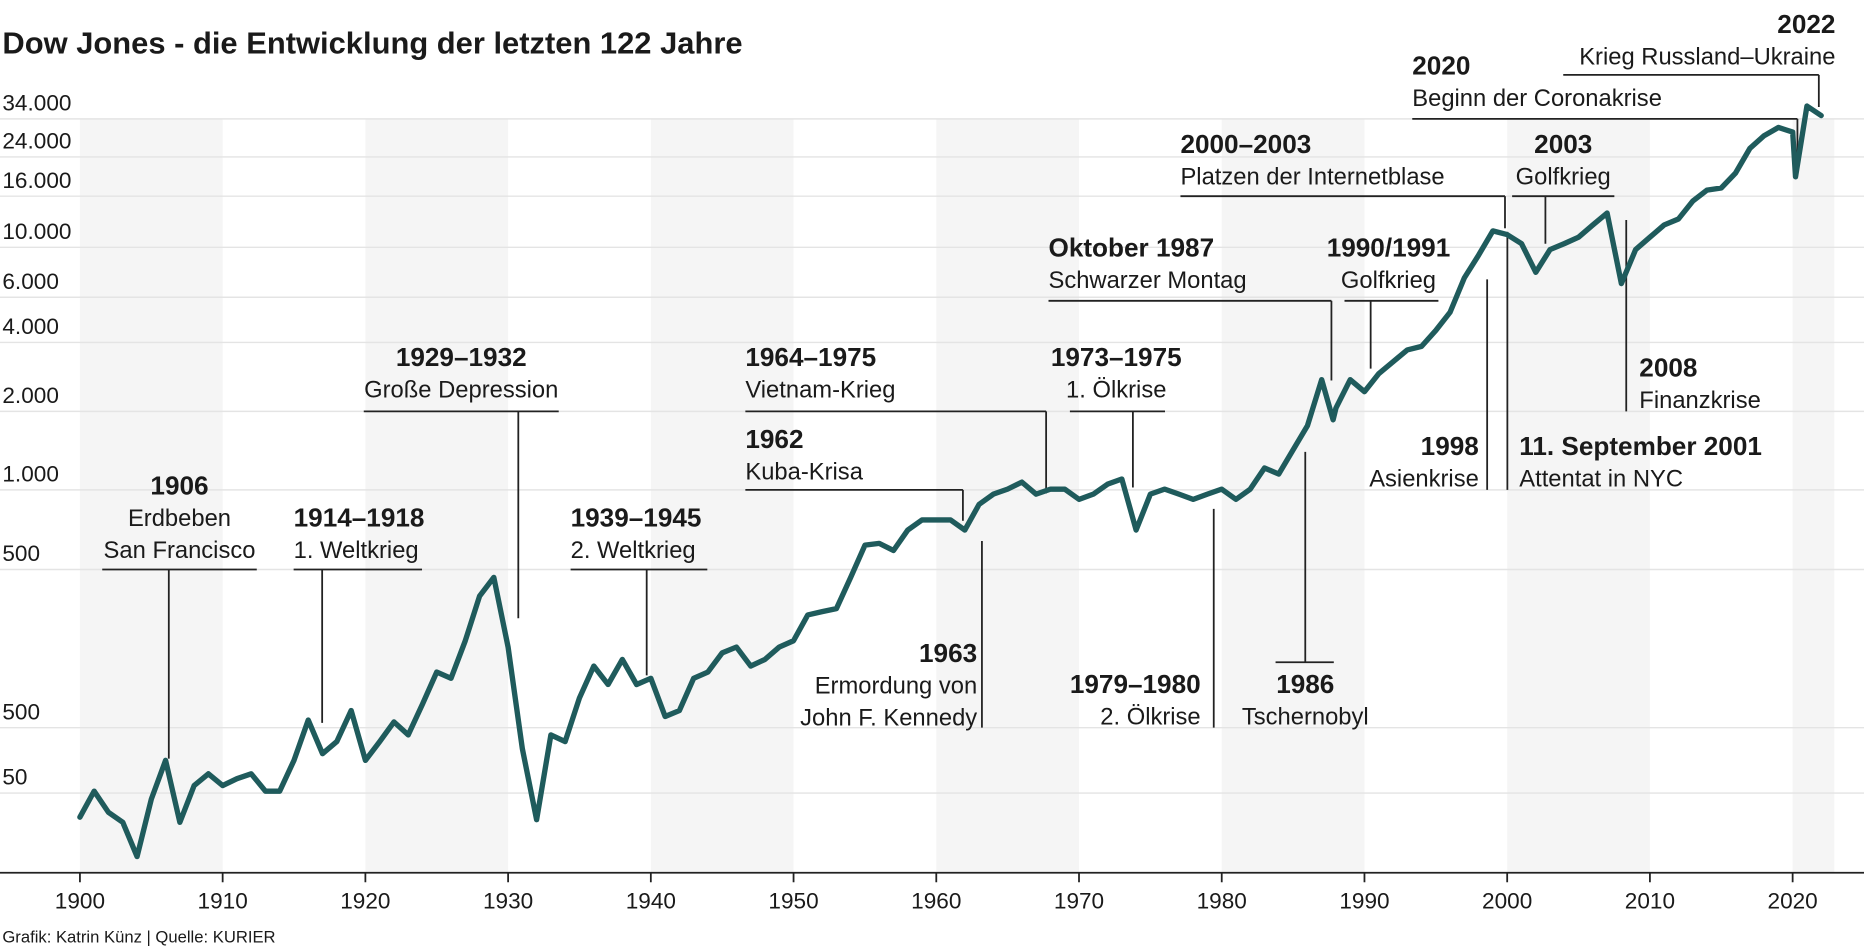 The width and height of the screenshot is (1864, 950). What do you see at coordinates (508, 900) in the screenshot?
I see `x-tick-label: 1930` at bounding box center [508, 900].